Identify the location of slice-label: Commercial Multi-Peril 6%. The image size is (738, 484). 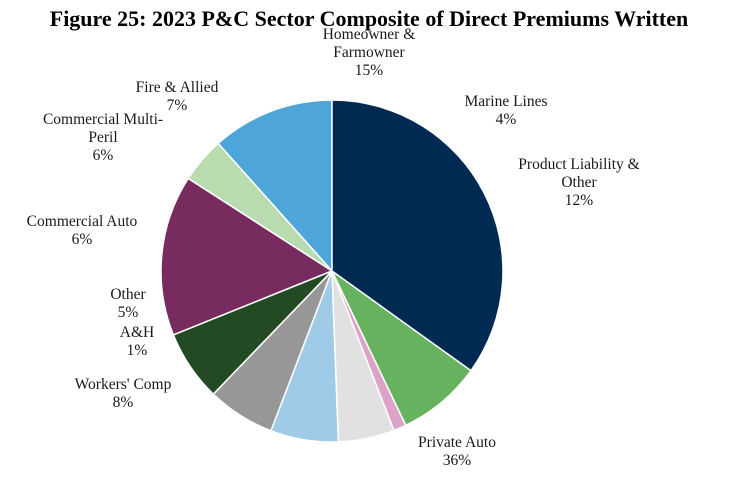
(103, 137).